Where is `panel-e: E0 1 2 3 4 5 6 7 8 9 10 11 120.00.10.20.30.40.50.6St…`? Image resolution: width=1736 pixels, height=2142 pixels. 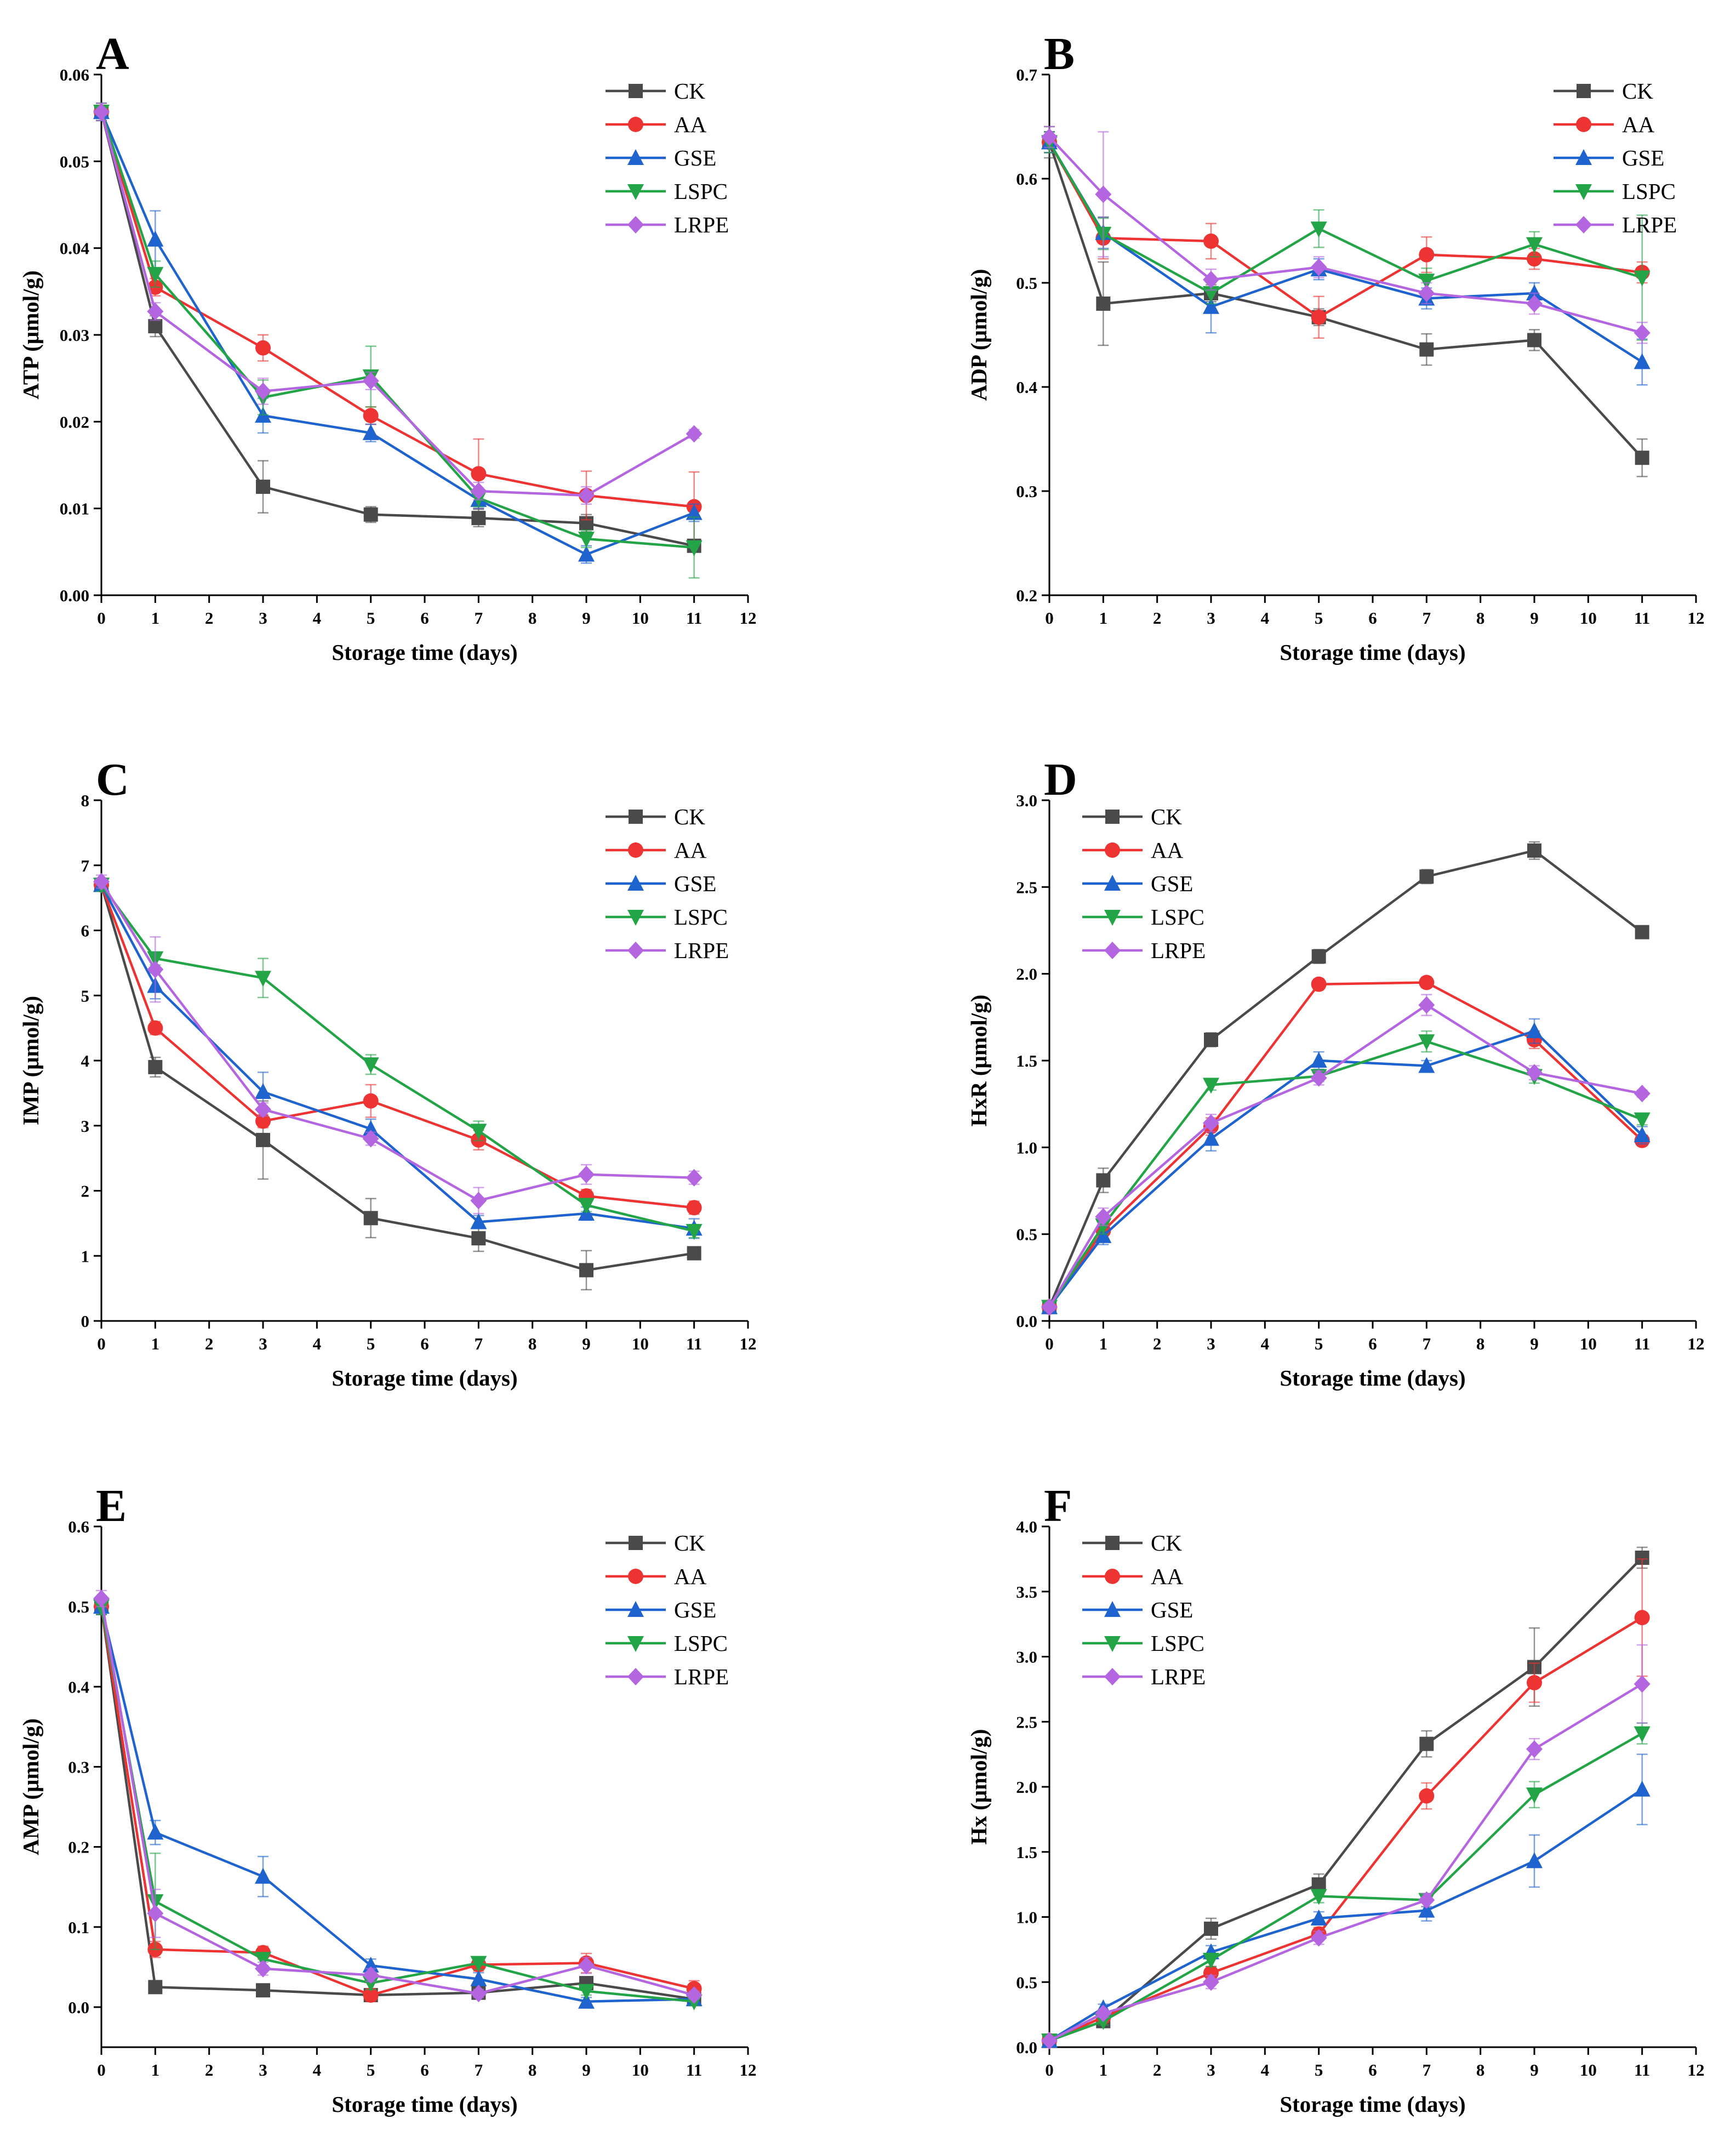 panel-e: E0 1 2 3 4 5 6 7 8 9 10 11 120.00.10.20.30.40.50.6St… is located at coordinates (388, 1799).